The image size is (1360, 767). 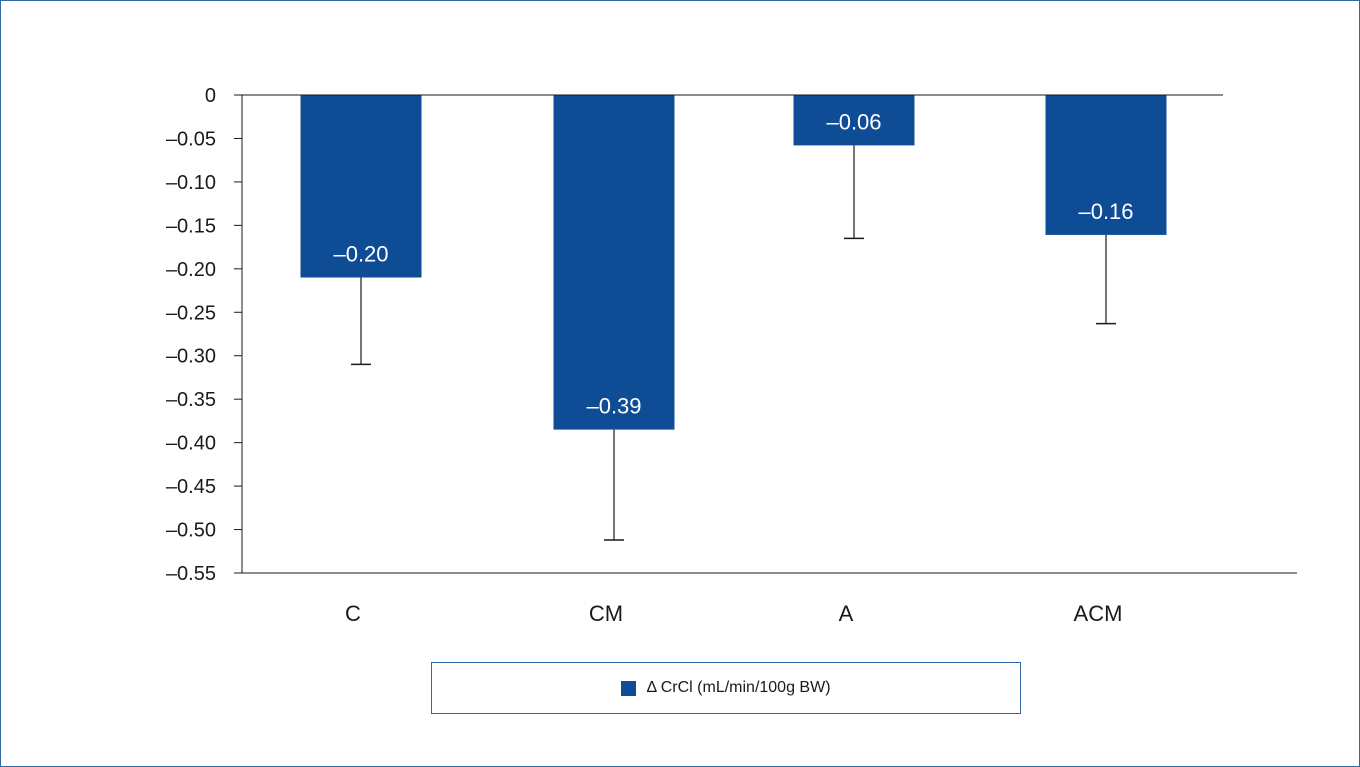 I want to click on category-label-cm: CM, so click(x=606, y=613).